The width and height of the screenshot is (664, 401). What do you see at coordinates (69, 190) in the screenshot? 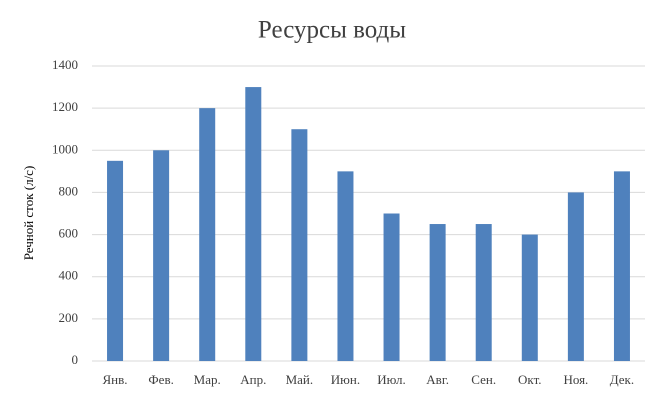
I see `y-tick-label: 800` at bounding box center [69, 190].